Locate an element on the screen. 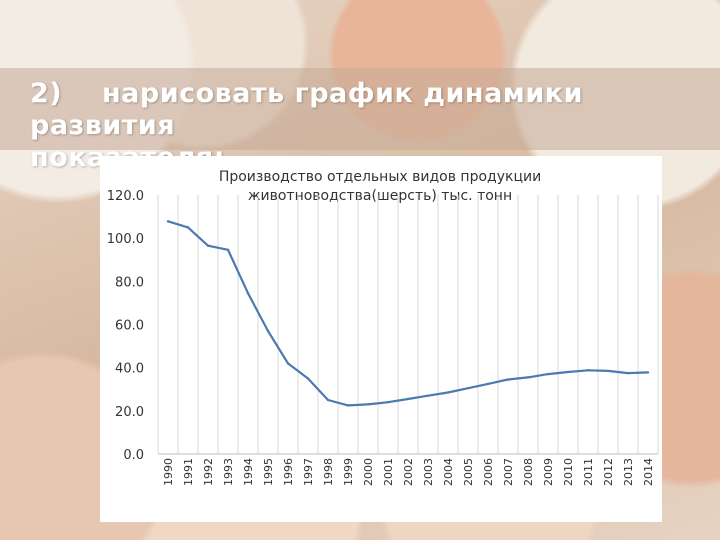 The height and width of the screenshot is (540, 720). x-tick-label: 2014 is located at coordinates (648, 472).